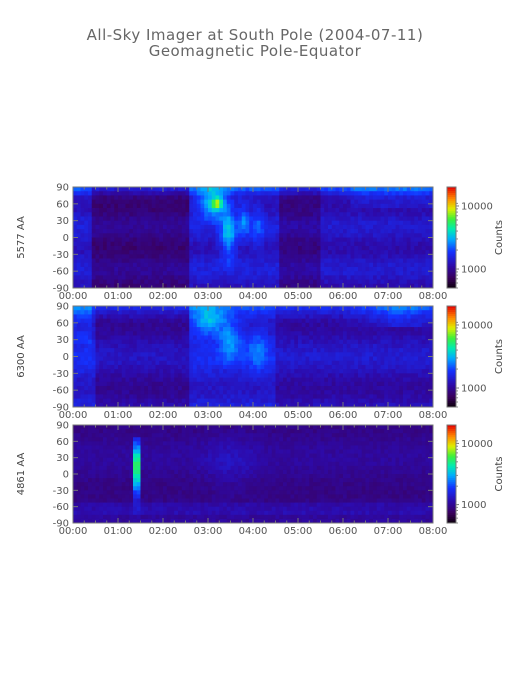 The width and height of the screenshot is (510, 680). I want to click on y-tick-label: -60, so click(61, 391).